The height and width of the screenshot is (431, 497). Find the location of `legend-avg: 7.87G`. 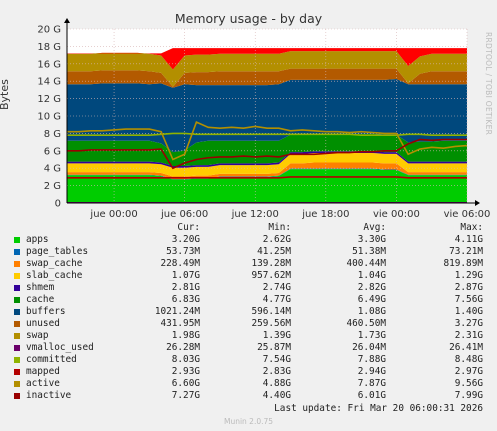

legend-avg: 7.87G is located at coordinates (371, 383).